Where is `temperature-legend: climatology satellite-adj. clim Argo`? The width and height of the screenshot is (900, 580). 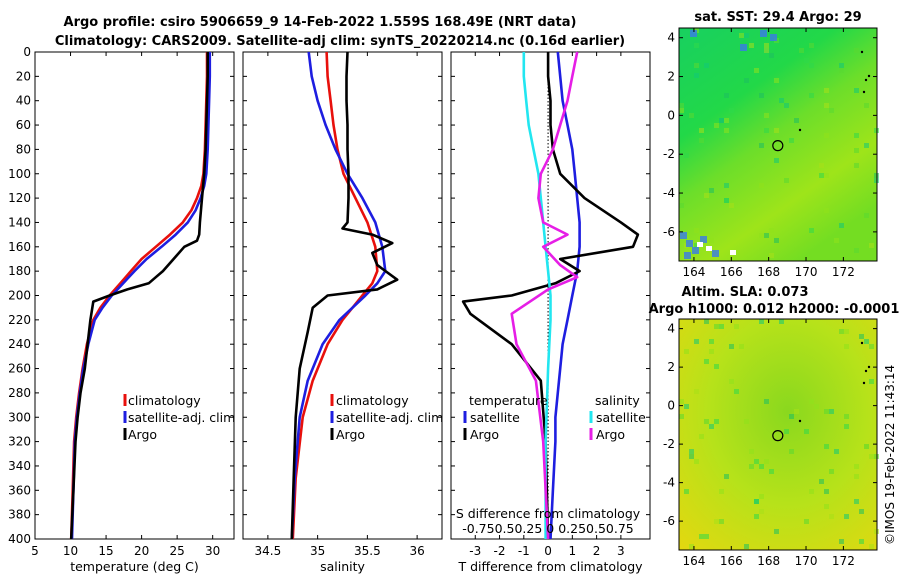 temperature-legend: climatology satellite-adj. clim Argo is located at coordinates (179, 417).